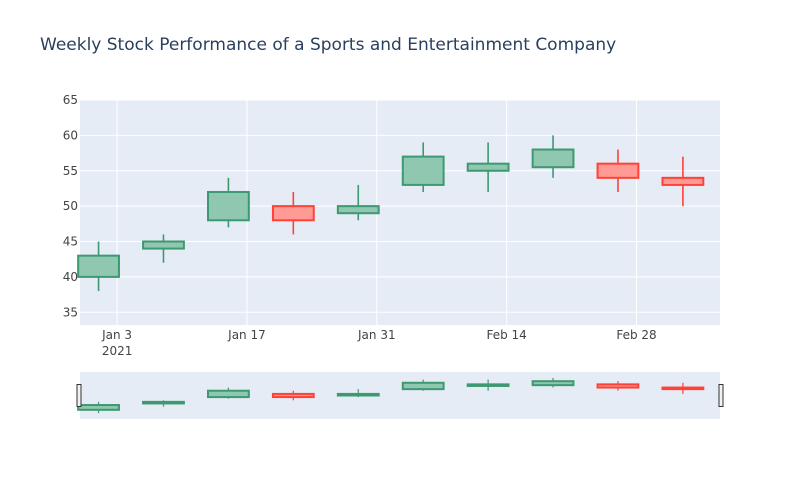 This screenshot has height=504, width=800. What do you see at coordinates (376, 335) in the screenshot?
I see `x-tick-label: Jan 31` at bounding box center [376, 335].